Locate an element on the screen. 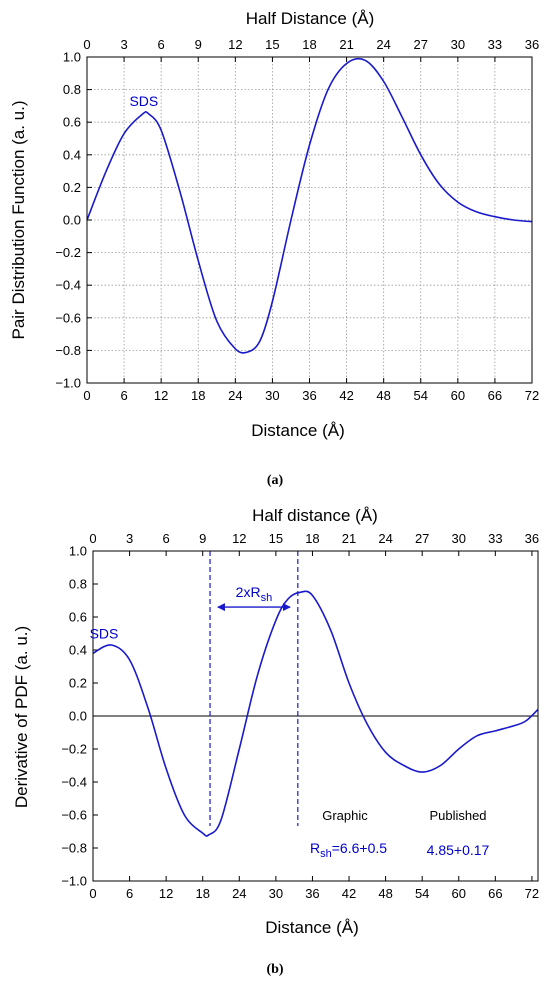  panel-a-label: (a) is located at coordinates (275, 480).